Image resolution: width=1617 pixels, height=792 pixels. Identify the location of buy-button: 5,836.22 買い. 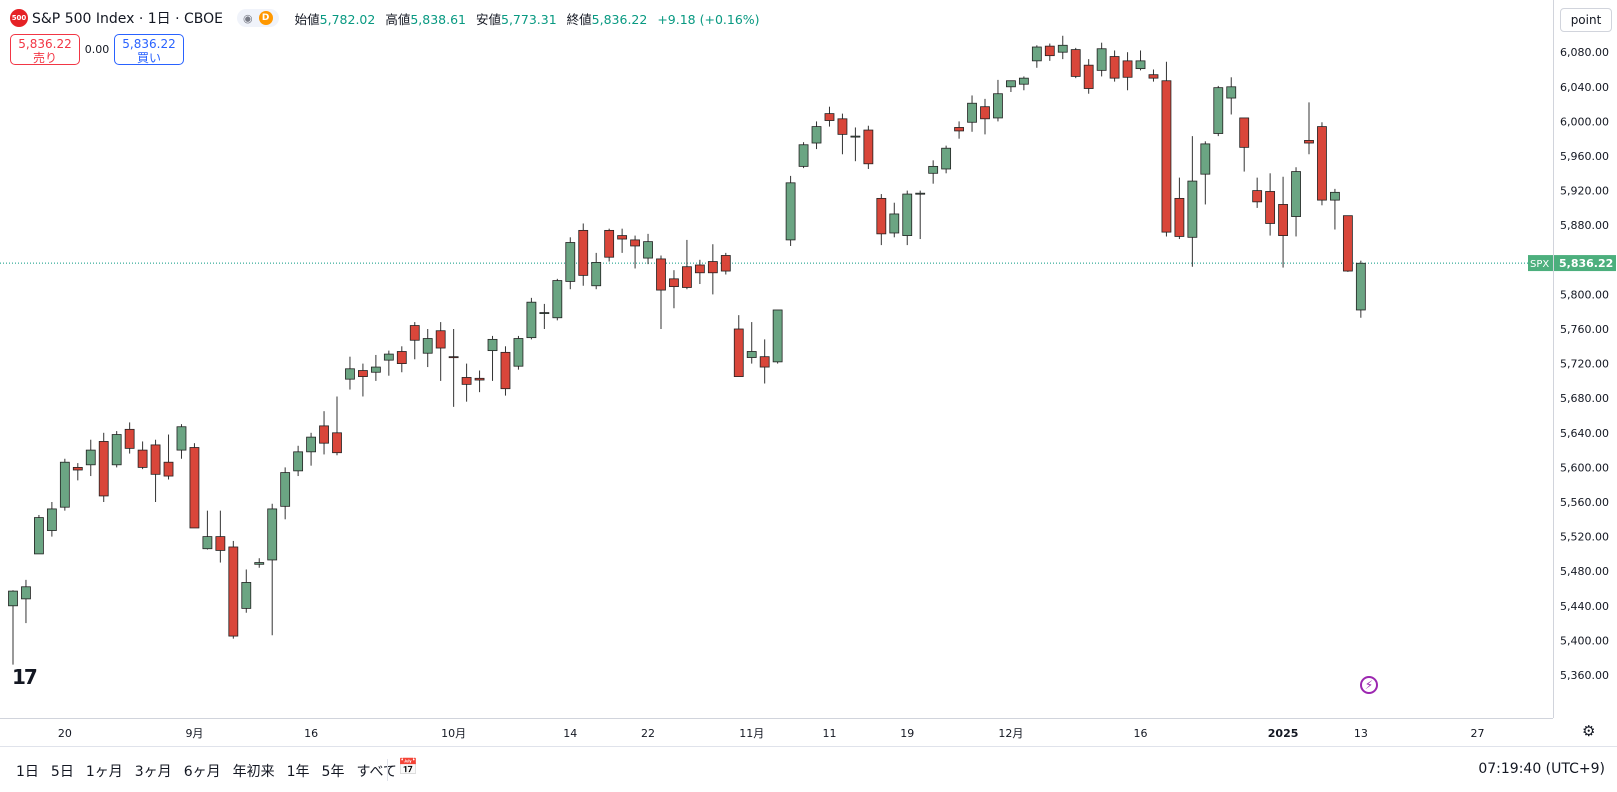
(149, 49).